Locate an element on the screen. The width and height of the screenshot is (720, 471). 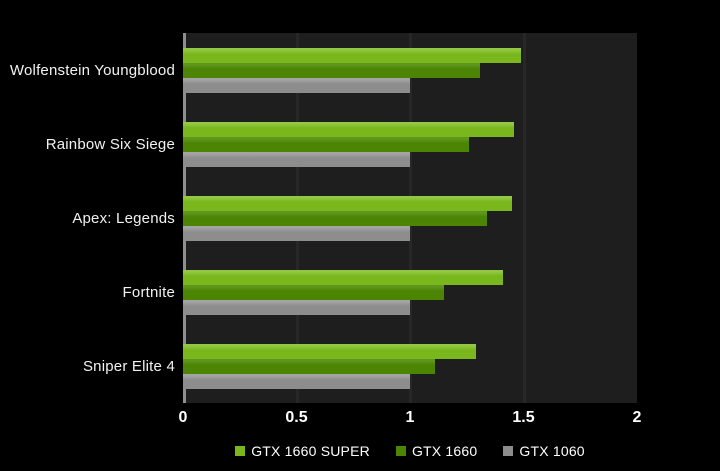
bar-gtx-1660-apex-legends is located at coordinates (335, 218).